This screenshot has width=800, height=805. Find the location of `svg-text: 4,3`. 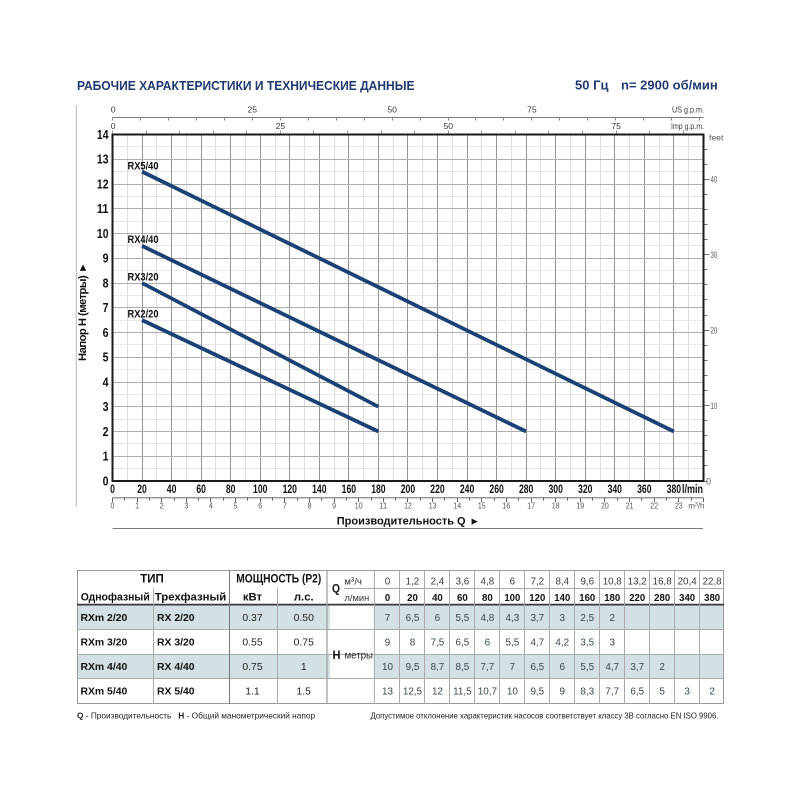

svg-text: 4,3 is located at coordinates (512, 618).